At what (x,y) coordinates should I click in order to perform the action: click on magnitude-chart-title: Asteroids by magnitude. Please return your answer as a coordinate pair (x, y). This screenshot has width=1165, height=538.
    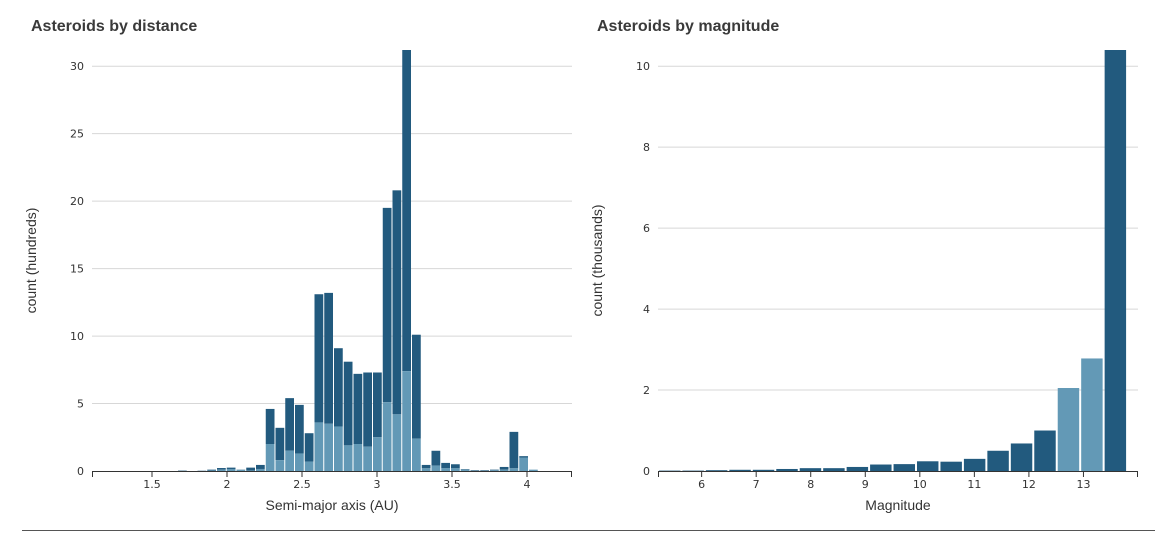
    Looking at the image, I should click on (688, 26).